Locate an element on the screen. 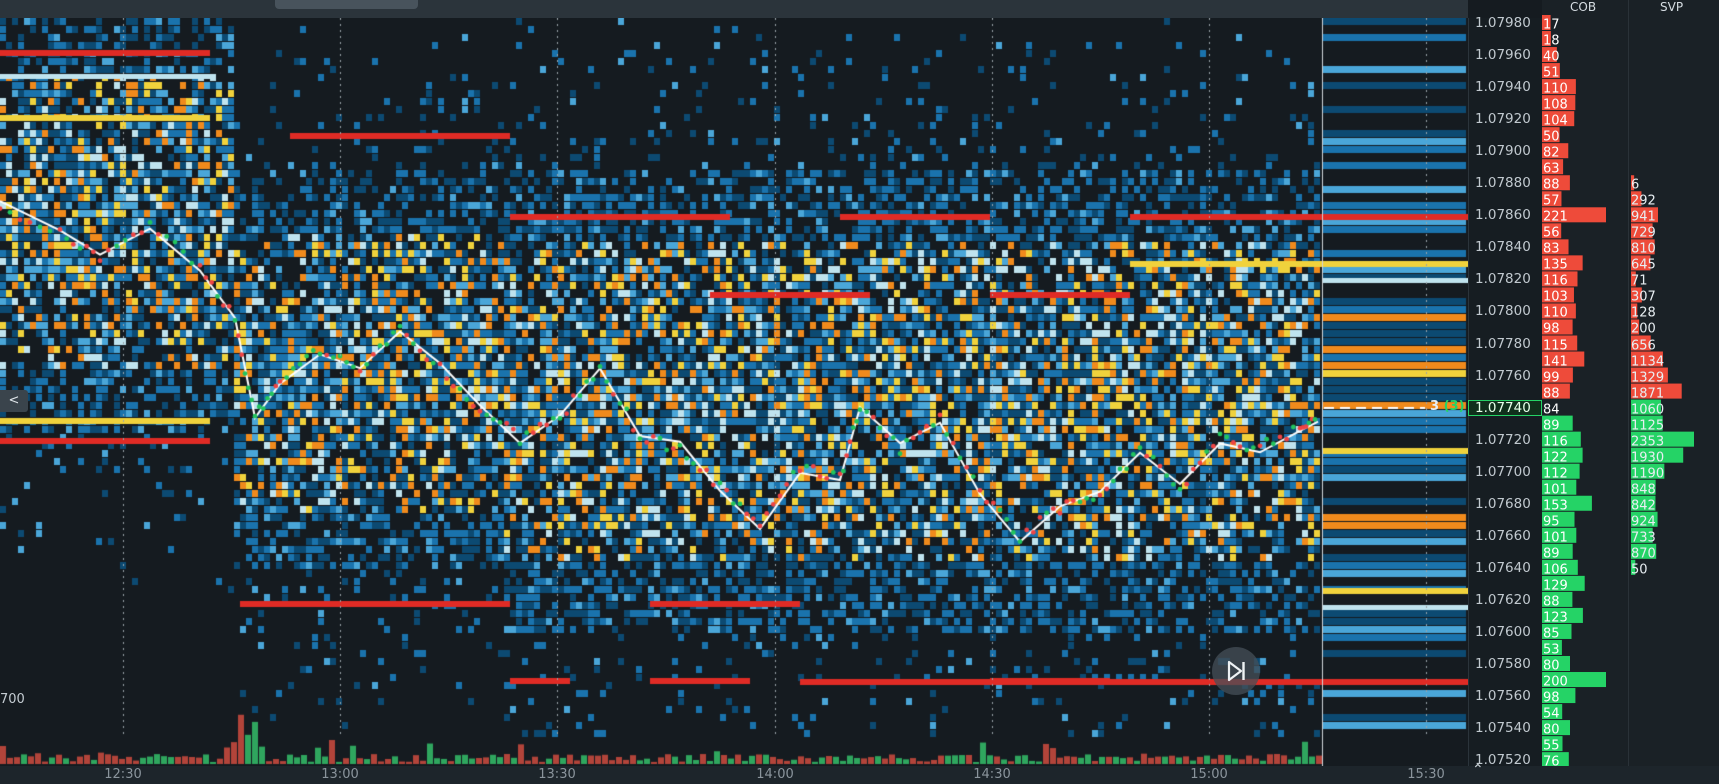  cob-size-label: 55 is located at coordinates (1551, 746).